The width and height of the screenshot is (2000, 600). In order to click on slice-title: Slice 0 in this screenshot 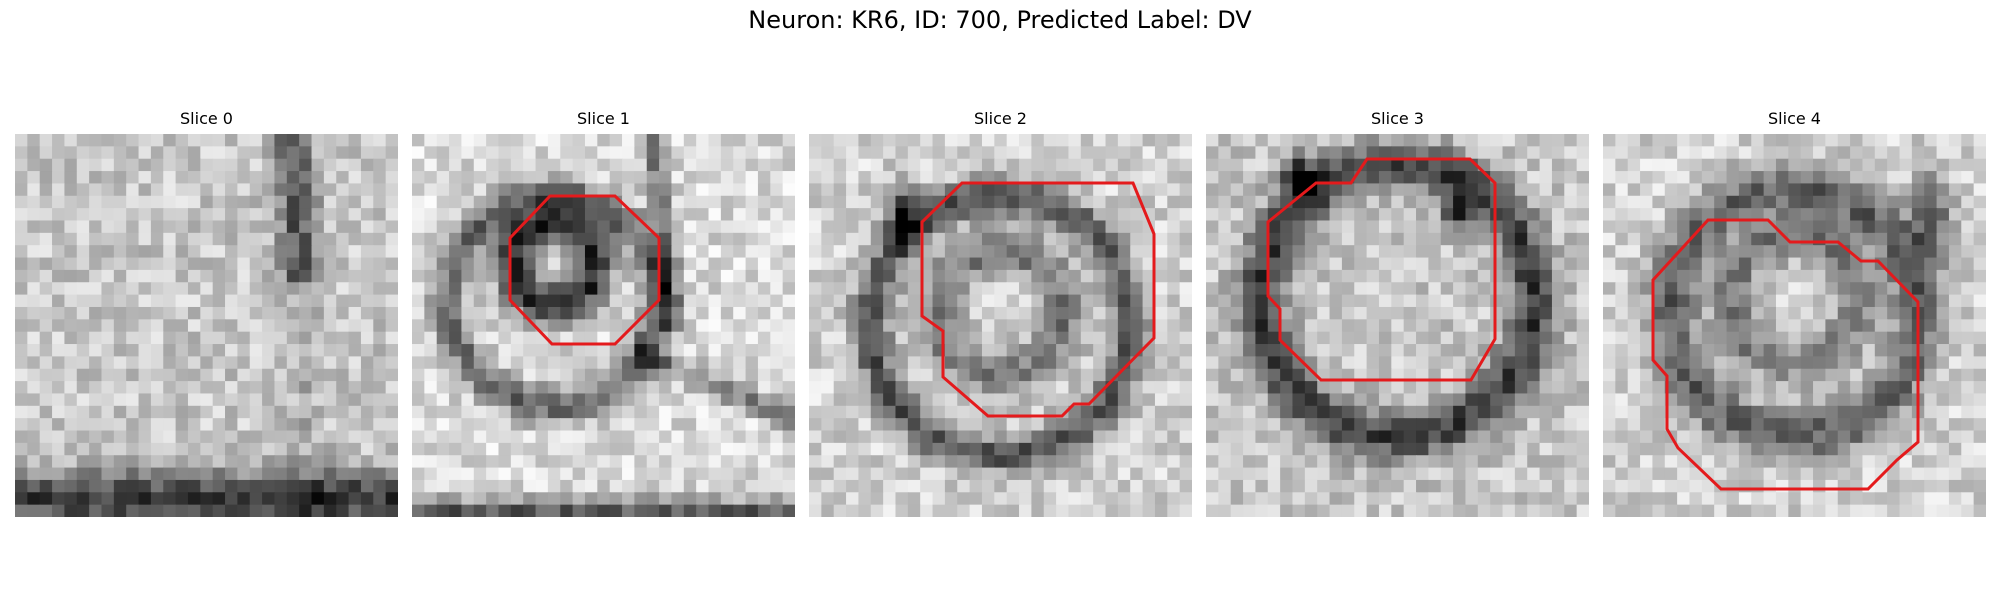, I will do `click(206, 118)`.